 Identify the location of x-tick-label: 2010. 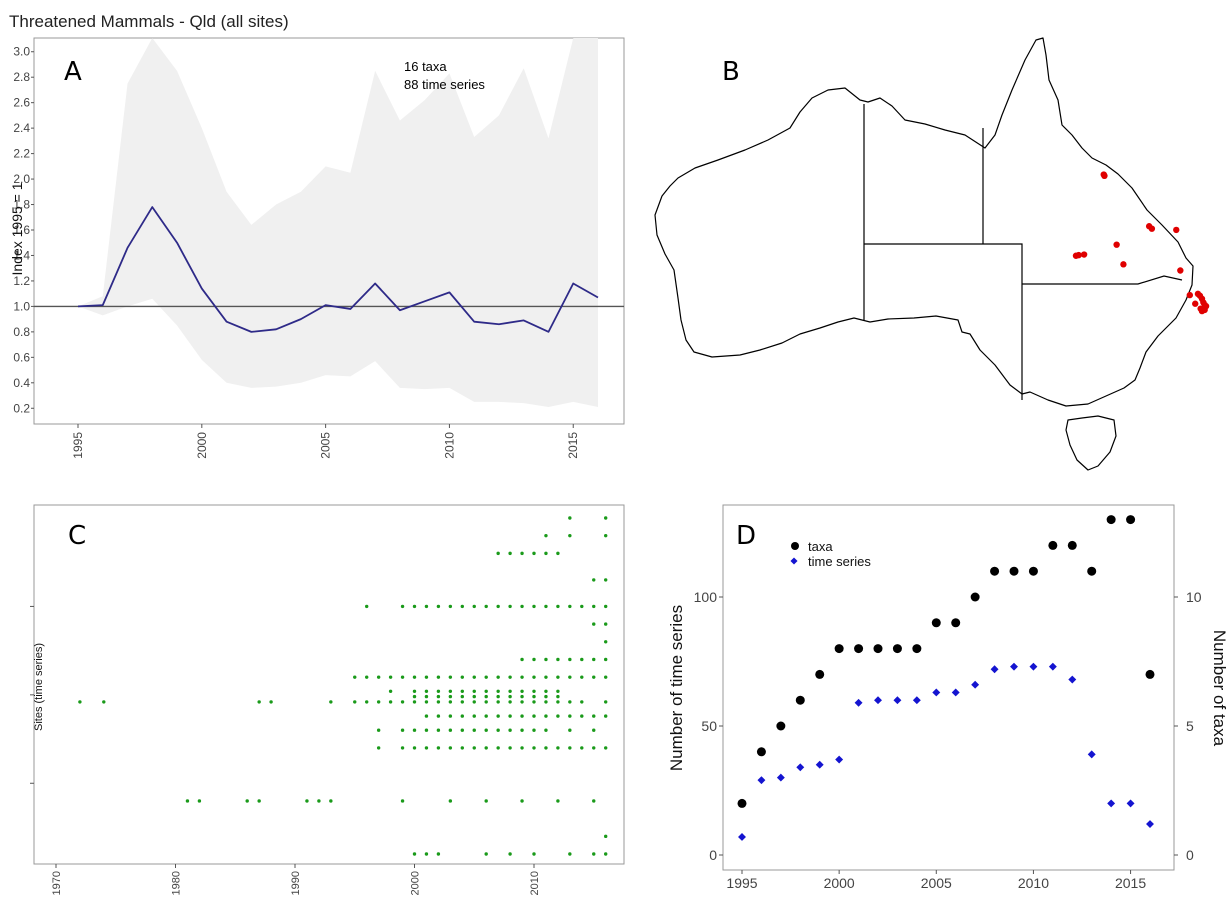
(535, 883).